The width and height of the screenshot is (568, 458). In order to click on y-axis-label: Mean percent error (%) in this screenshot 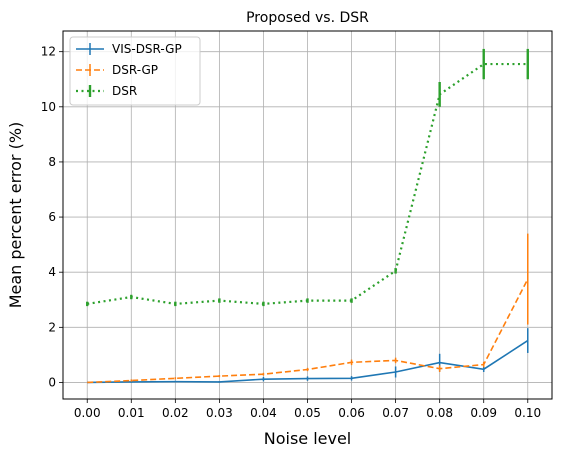, I will do `click(15, 215)`.